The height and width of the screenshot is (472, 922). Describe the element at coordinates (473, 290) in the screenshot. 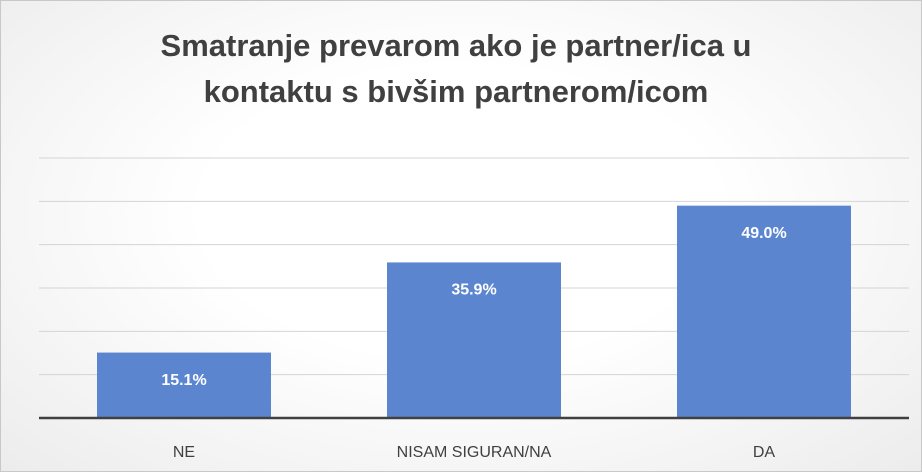

I see `data-label: 35.9%` at that location.